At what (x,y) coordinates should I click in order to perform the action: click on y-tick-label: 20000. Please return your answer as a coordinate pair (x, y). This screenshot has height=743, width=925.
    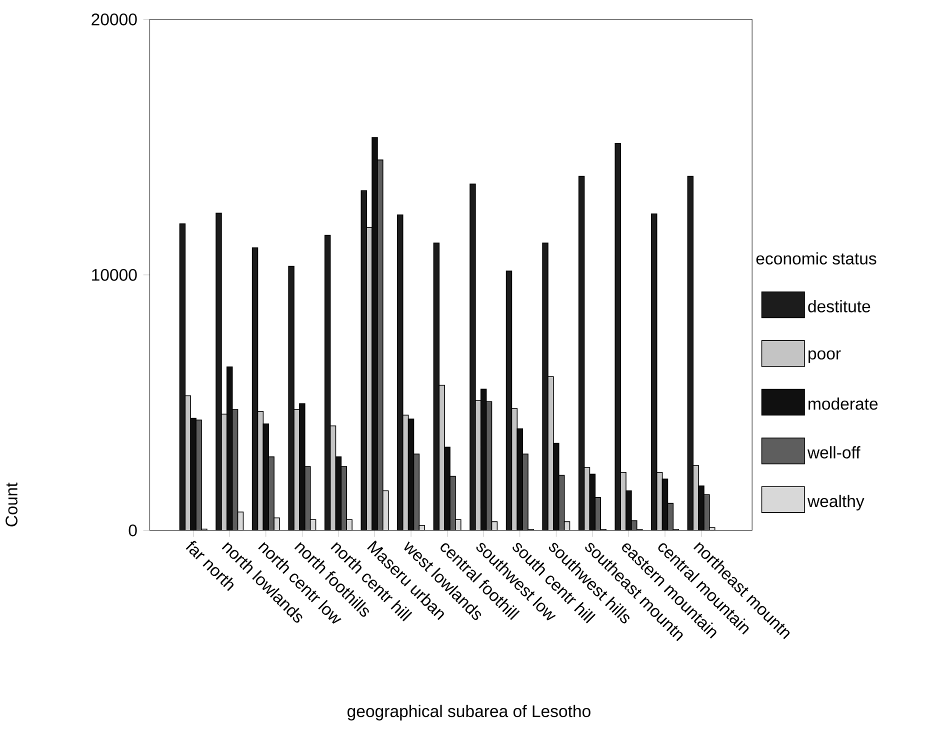
    Looking at the image, I should click on (114, 19).